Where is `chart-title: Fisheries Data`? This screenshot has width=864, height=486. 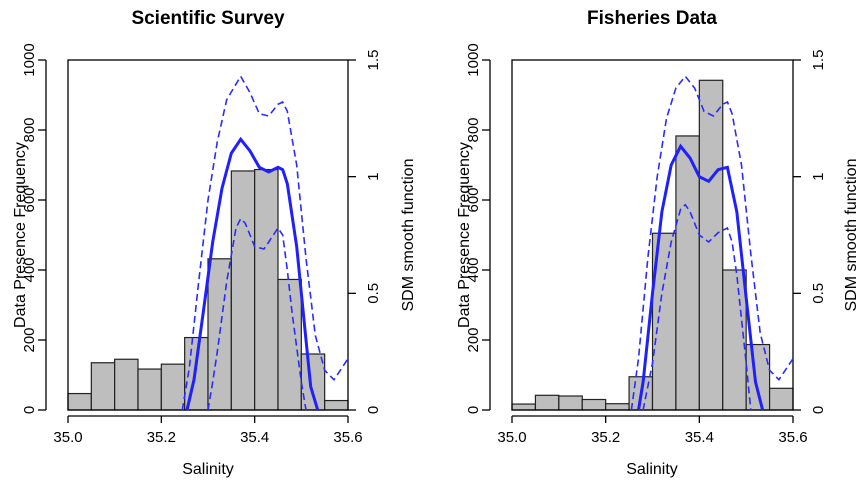
chart-title: Fisheries Data is located at coordinates (652, 18).